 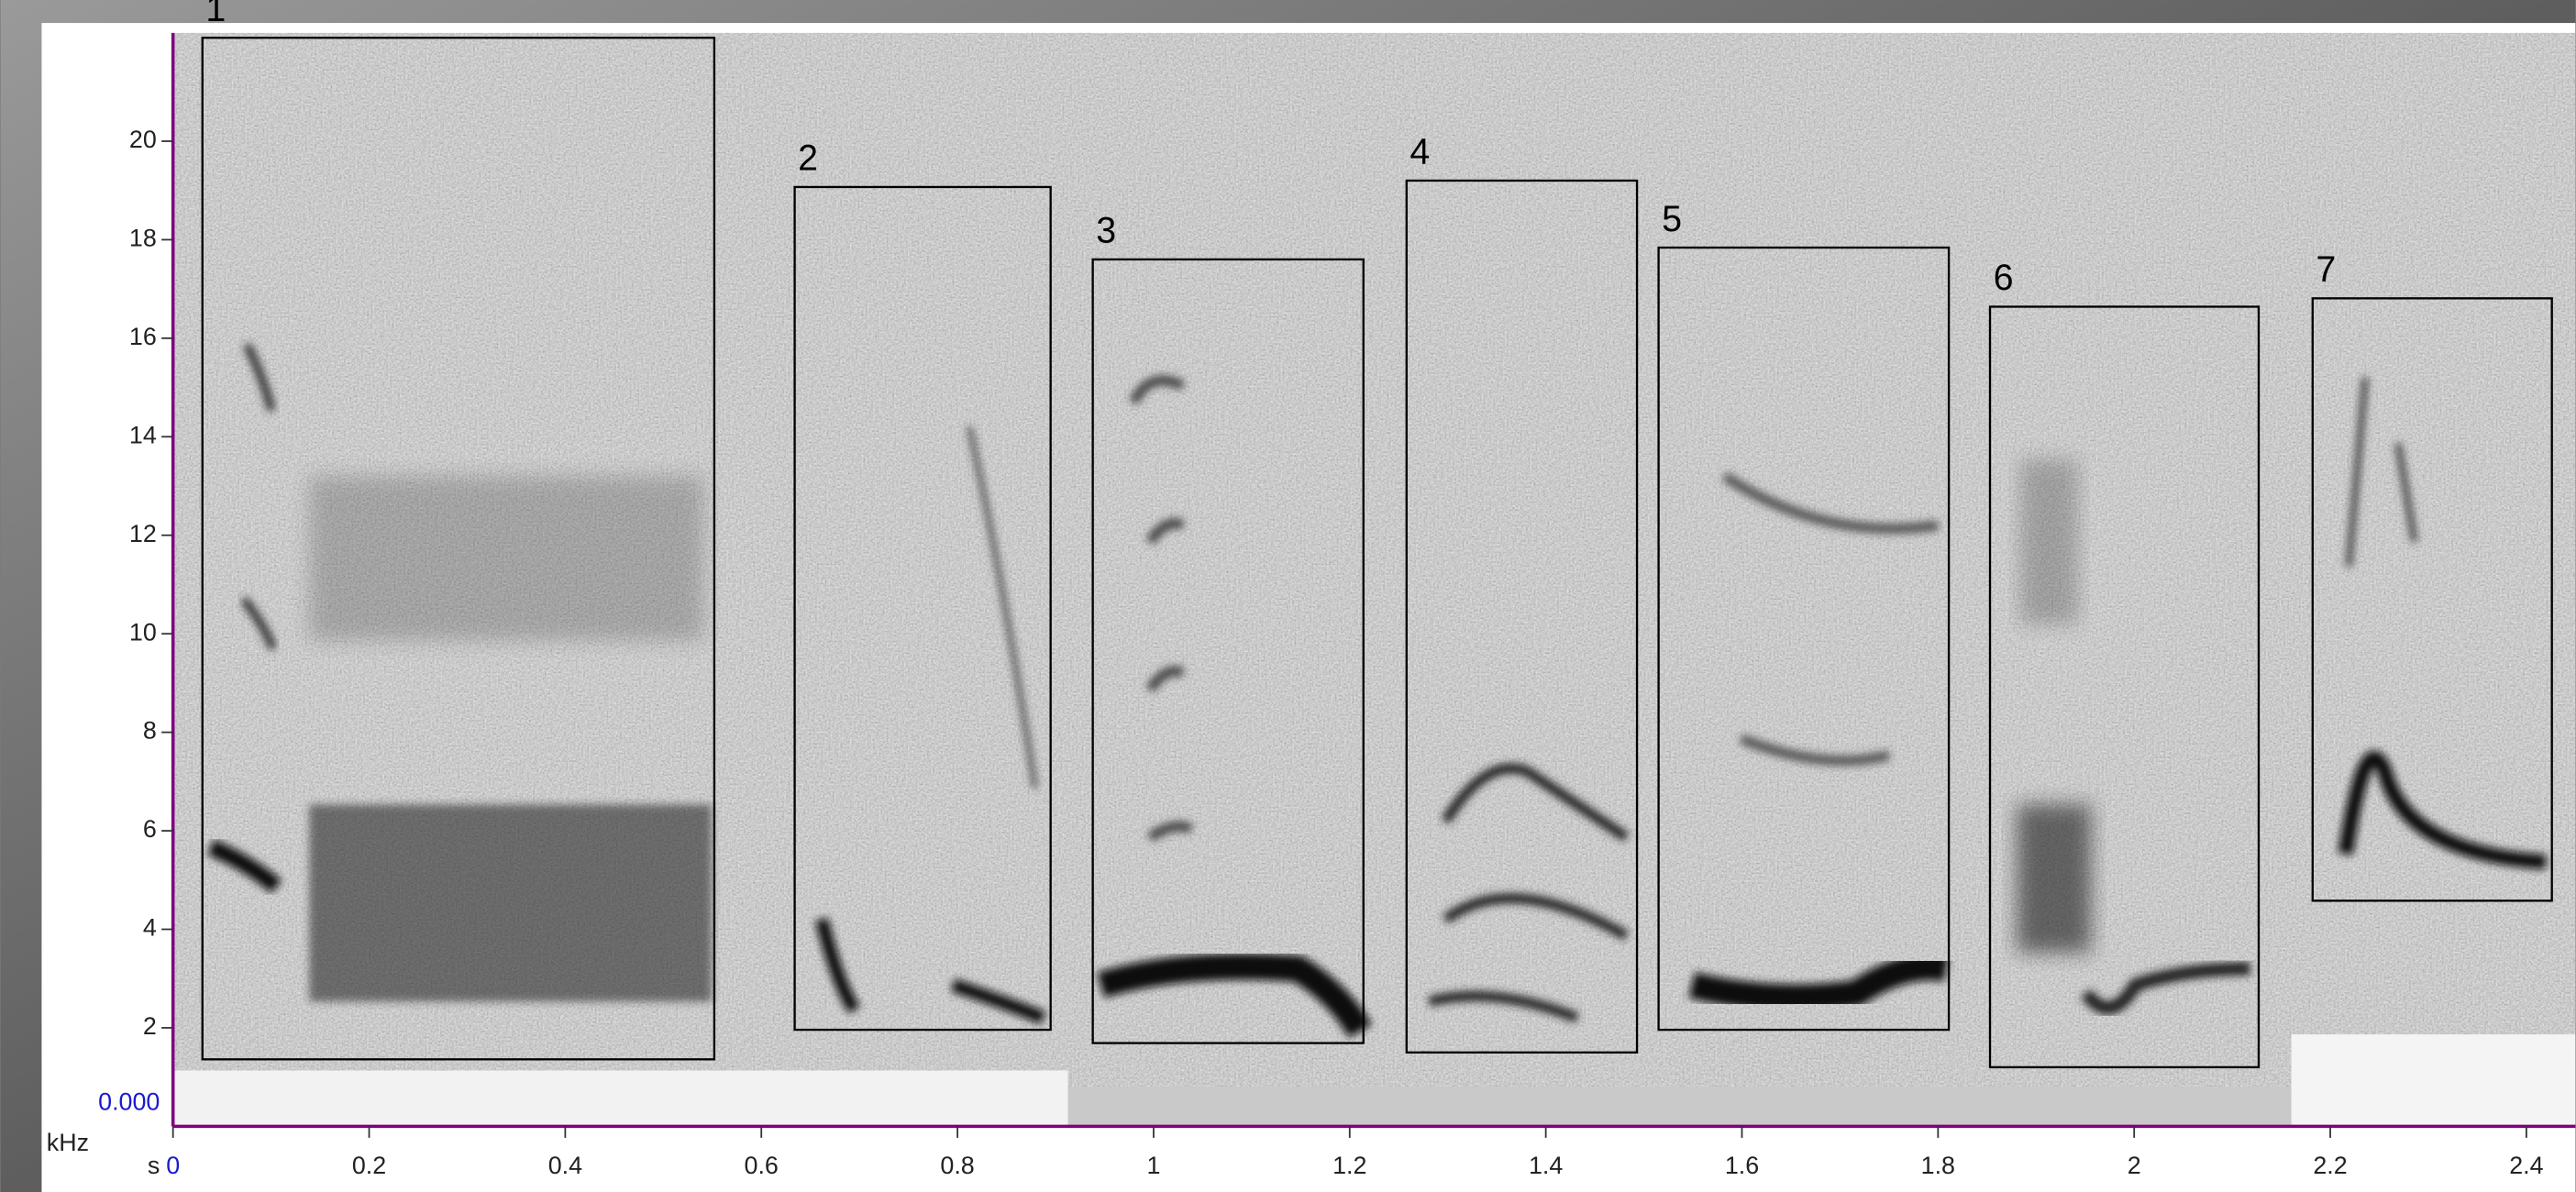 What do you see at coordinates (762, 1166) in the screenshot?
I see `x-tick-label: 0.6` at bounding box center [762, 1166].